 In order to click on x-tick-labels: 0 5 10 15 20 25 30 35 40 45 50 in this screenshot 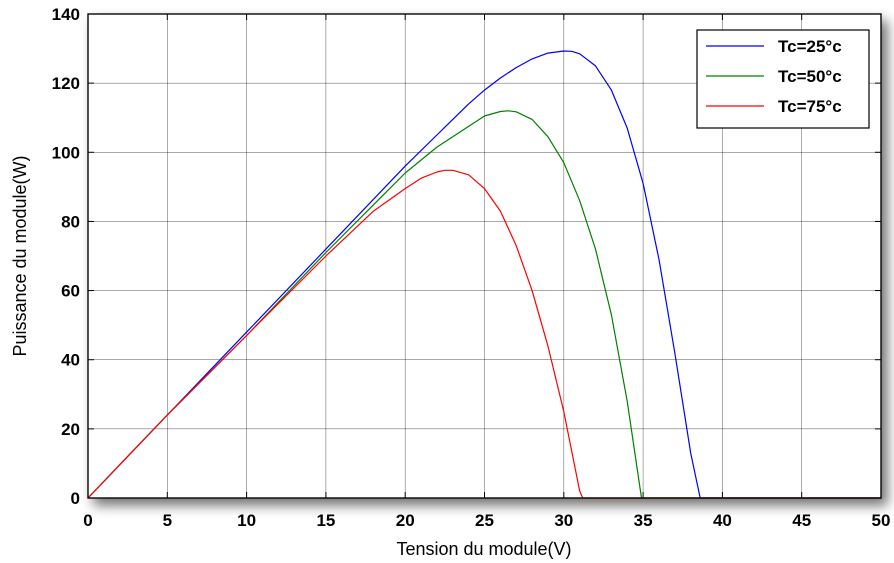, I will do `click(486, 520)`.